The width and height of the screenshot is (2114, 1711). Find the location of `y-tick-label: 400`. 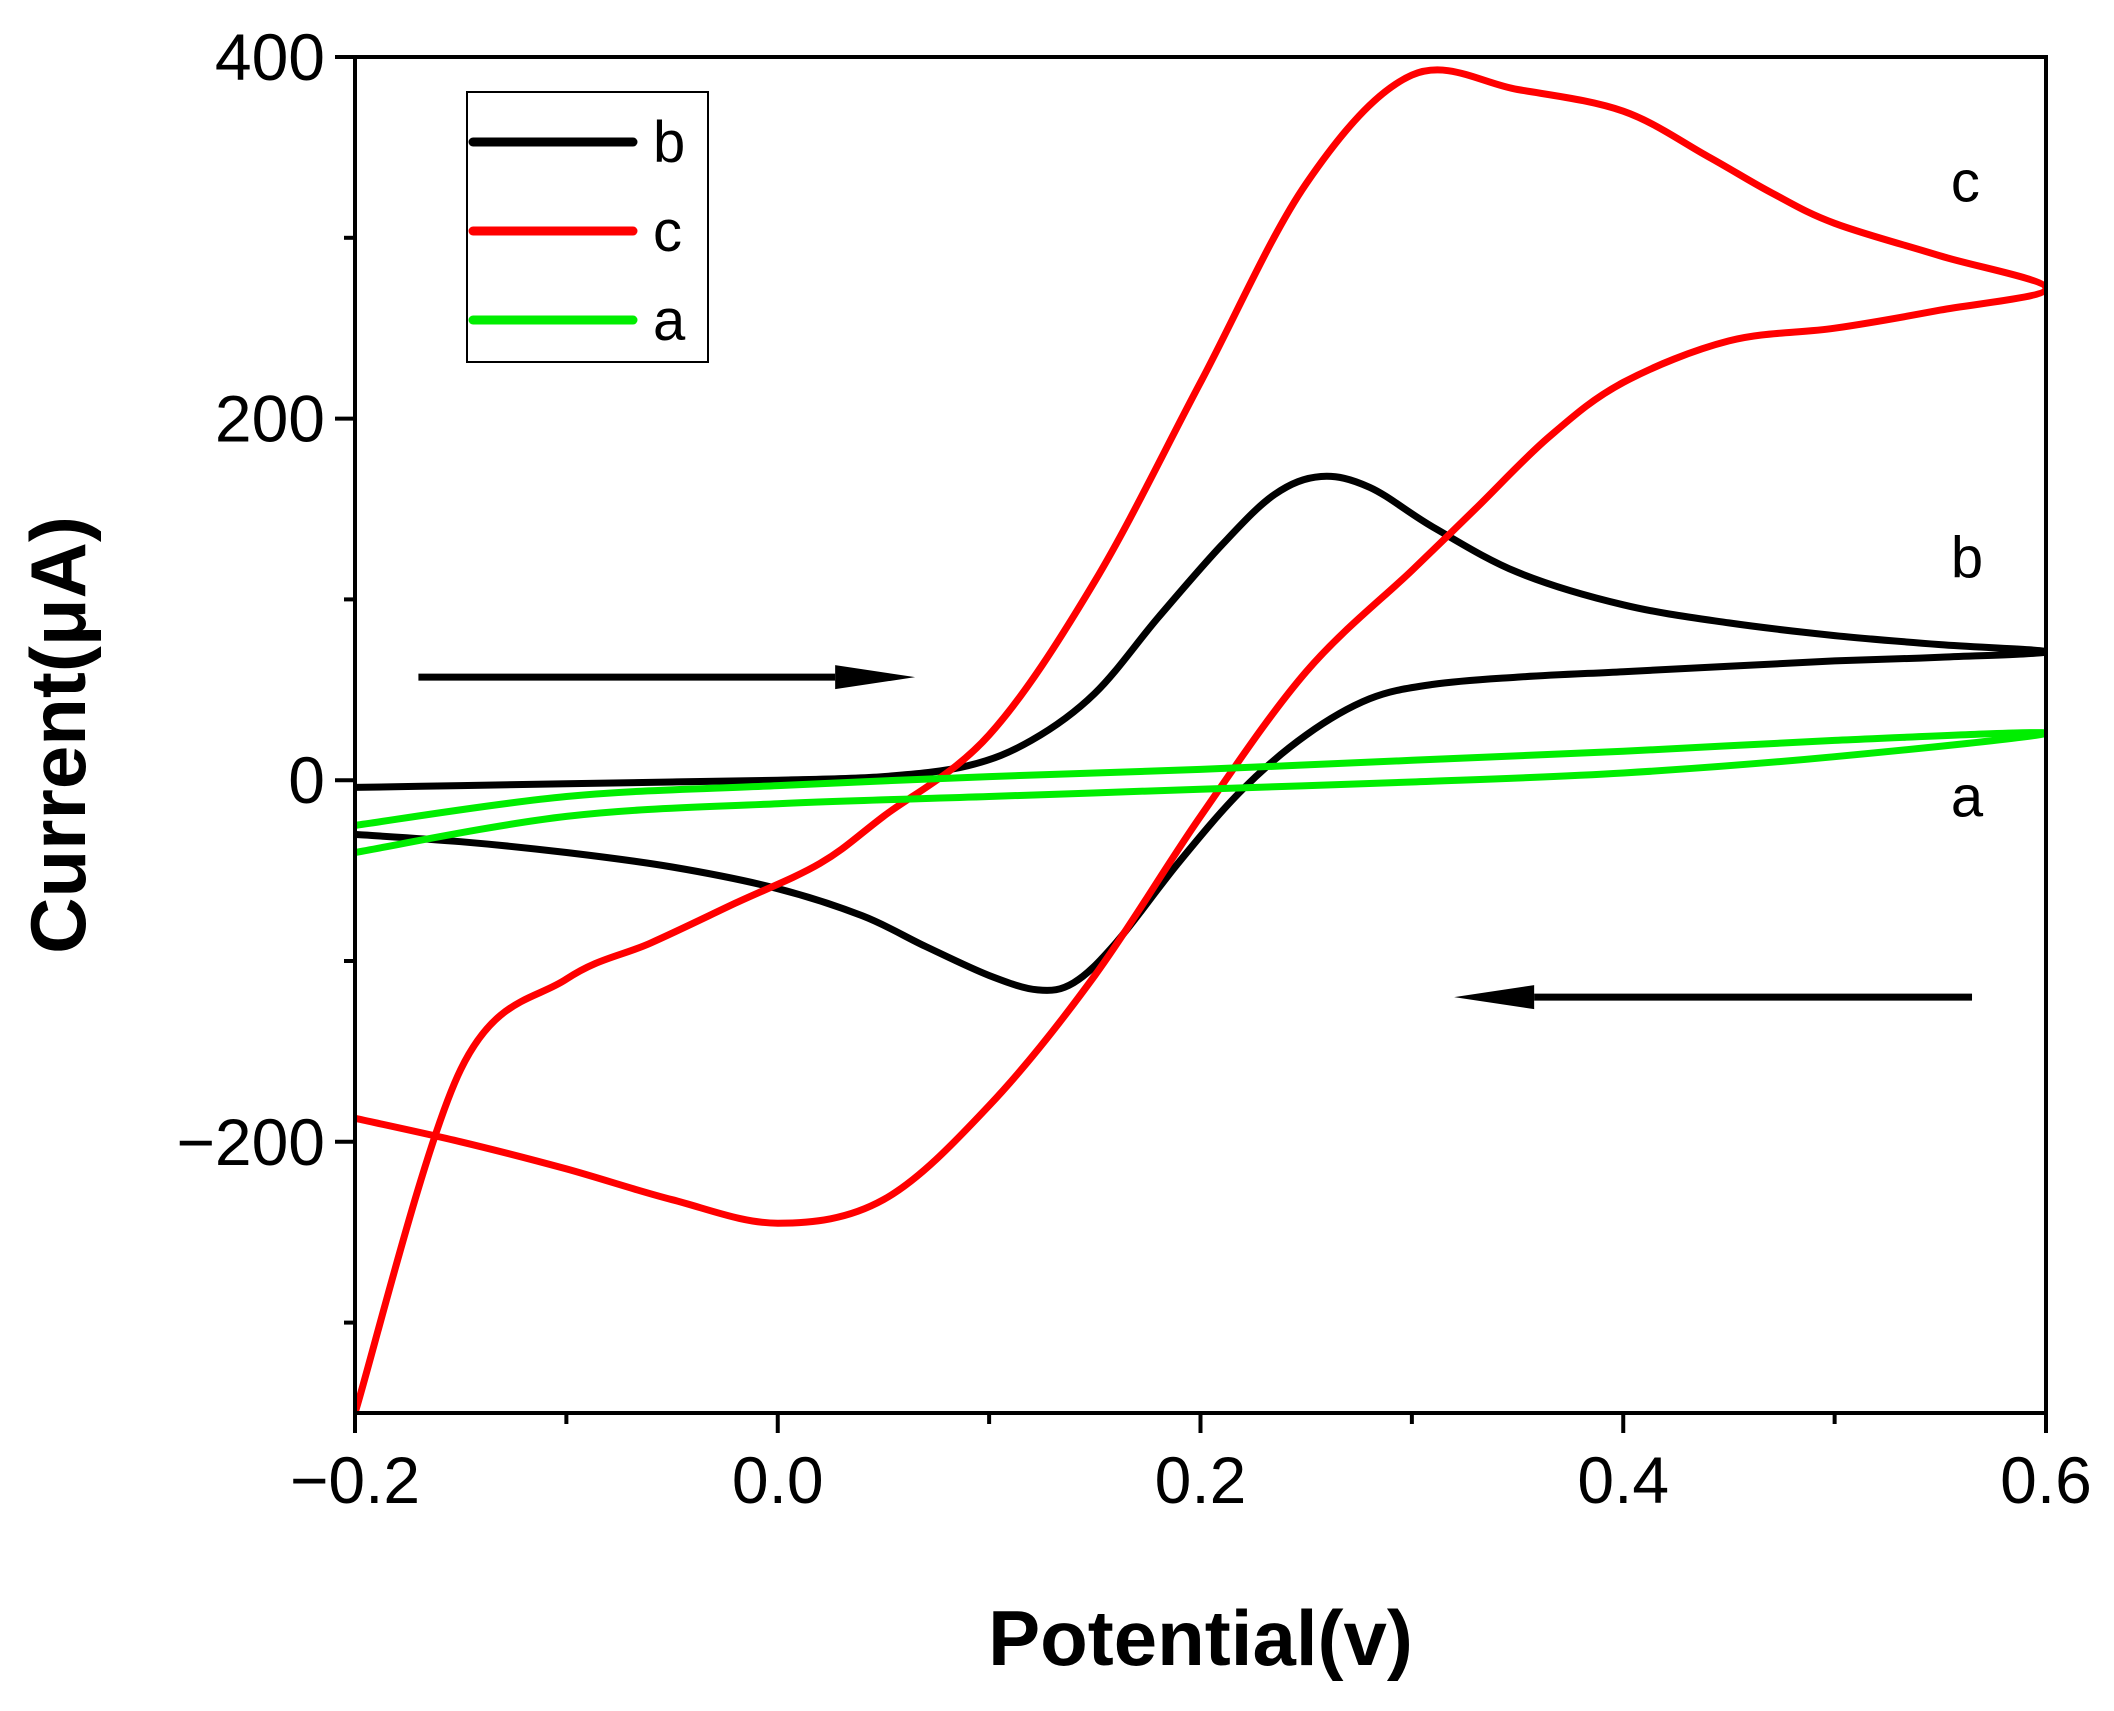

y-tick-label: 400 is located at coordinates (270, 57).